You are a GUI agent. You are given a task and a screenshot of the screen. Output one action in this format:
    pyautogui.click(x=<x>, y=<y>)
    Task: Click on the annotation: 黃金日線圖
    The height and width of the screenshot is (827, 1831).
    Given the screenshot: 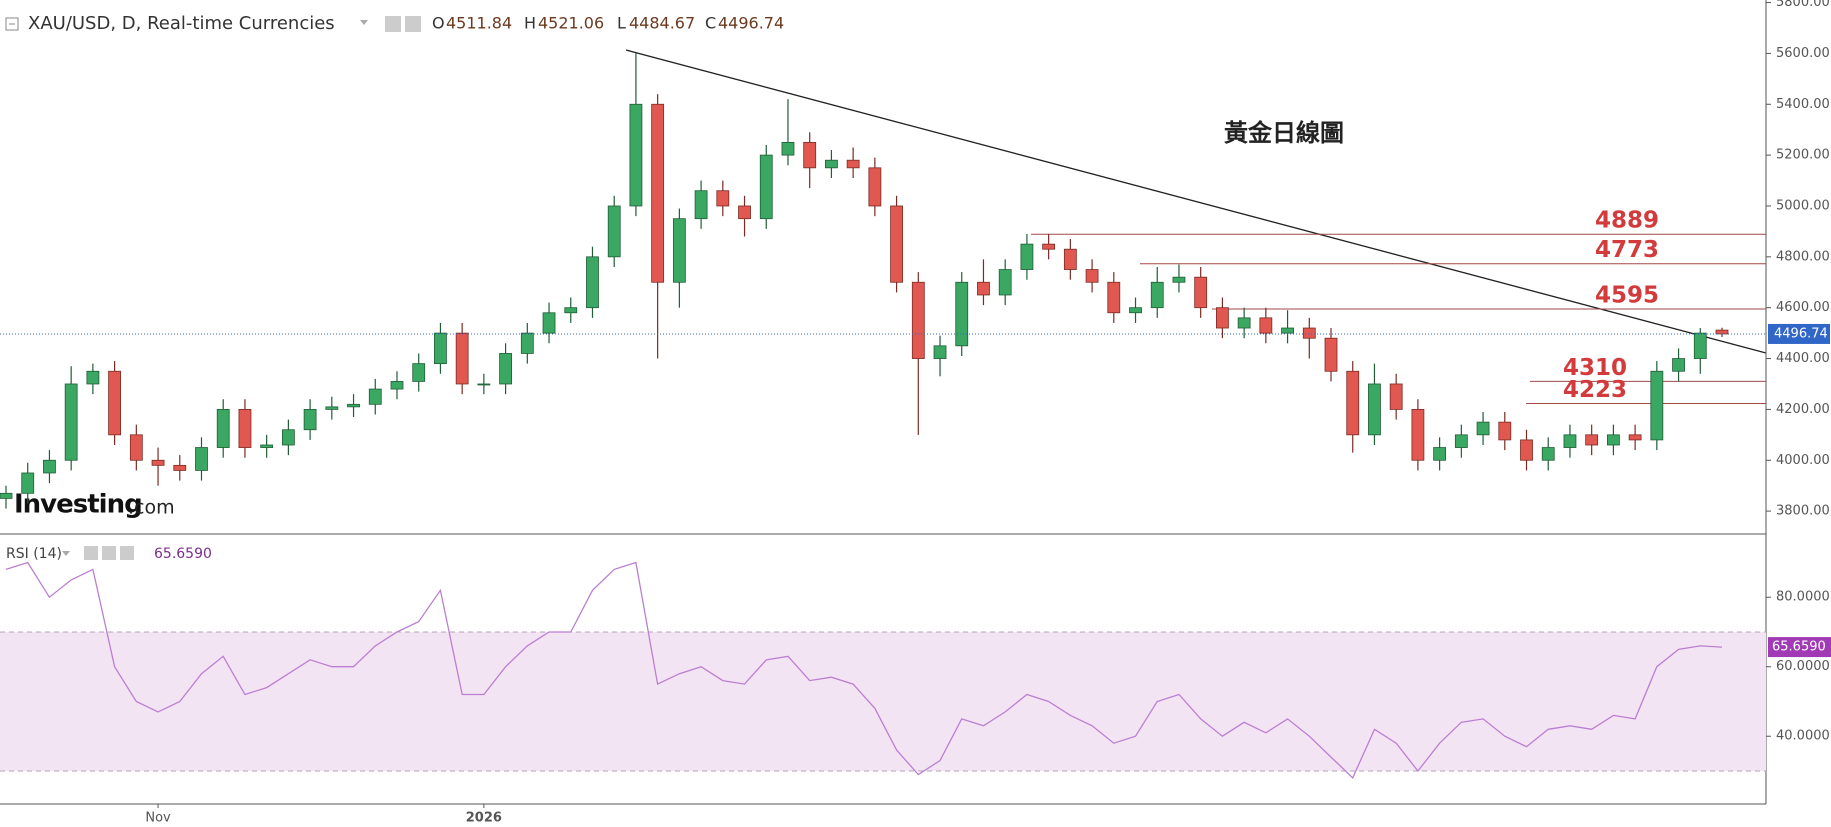 What is the action you would take?
    pyautogui.click(x=1284, y=133)
    